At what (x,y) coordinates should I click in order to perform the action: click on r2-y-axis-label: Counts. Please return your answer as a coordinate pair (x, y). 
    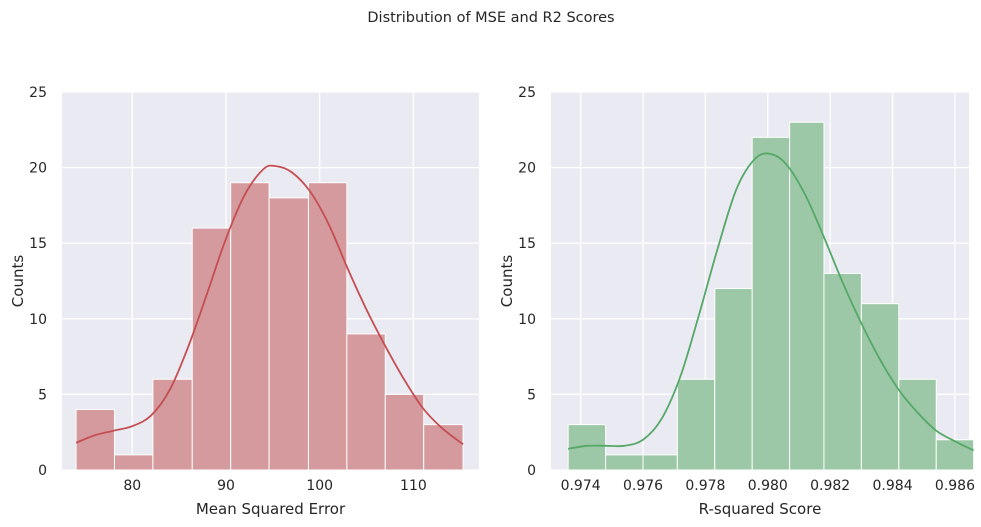
    Looking at the image, I should click on (507, 281).